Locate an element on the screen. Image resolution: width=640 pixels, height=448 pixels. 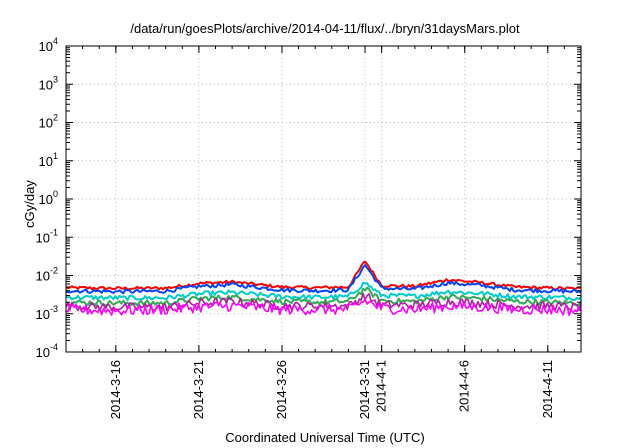
series-layer is located at coordinates (323, 288).